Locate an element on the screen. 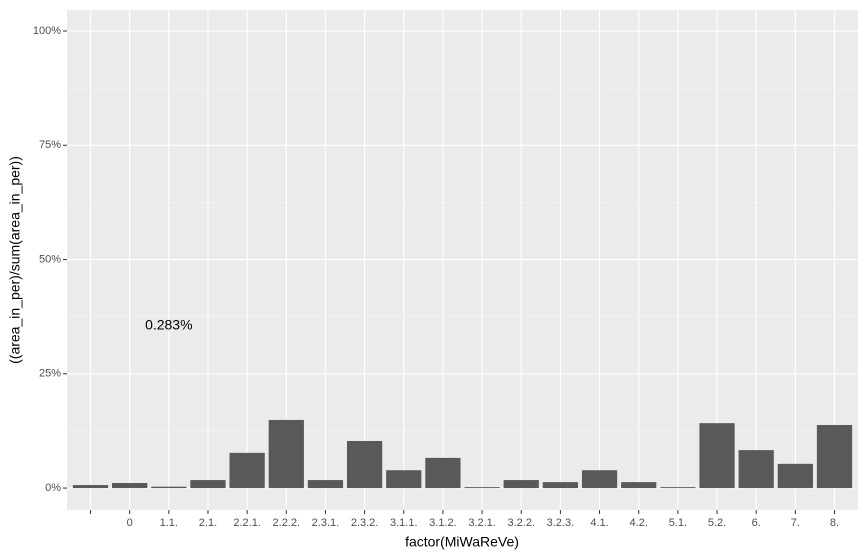  x-tick-label: 3.1.2. is located at coordinates (443, 523).